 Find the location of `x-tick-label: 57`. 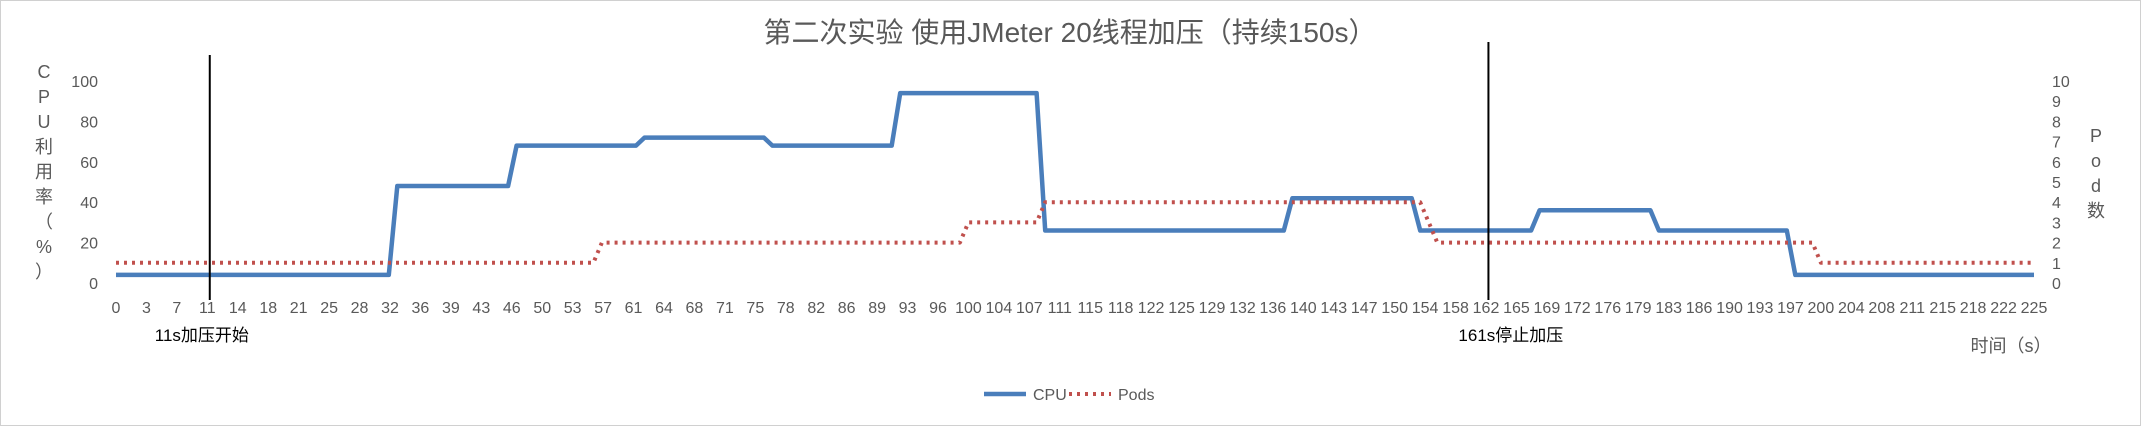

x-tick-label: 57 is located at coordinates (603, 308).